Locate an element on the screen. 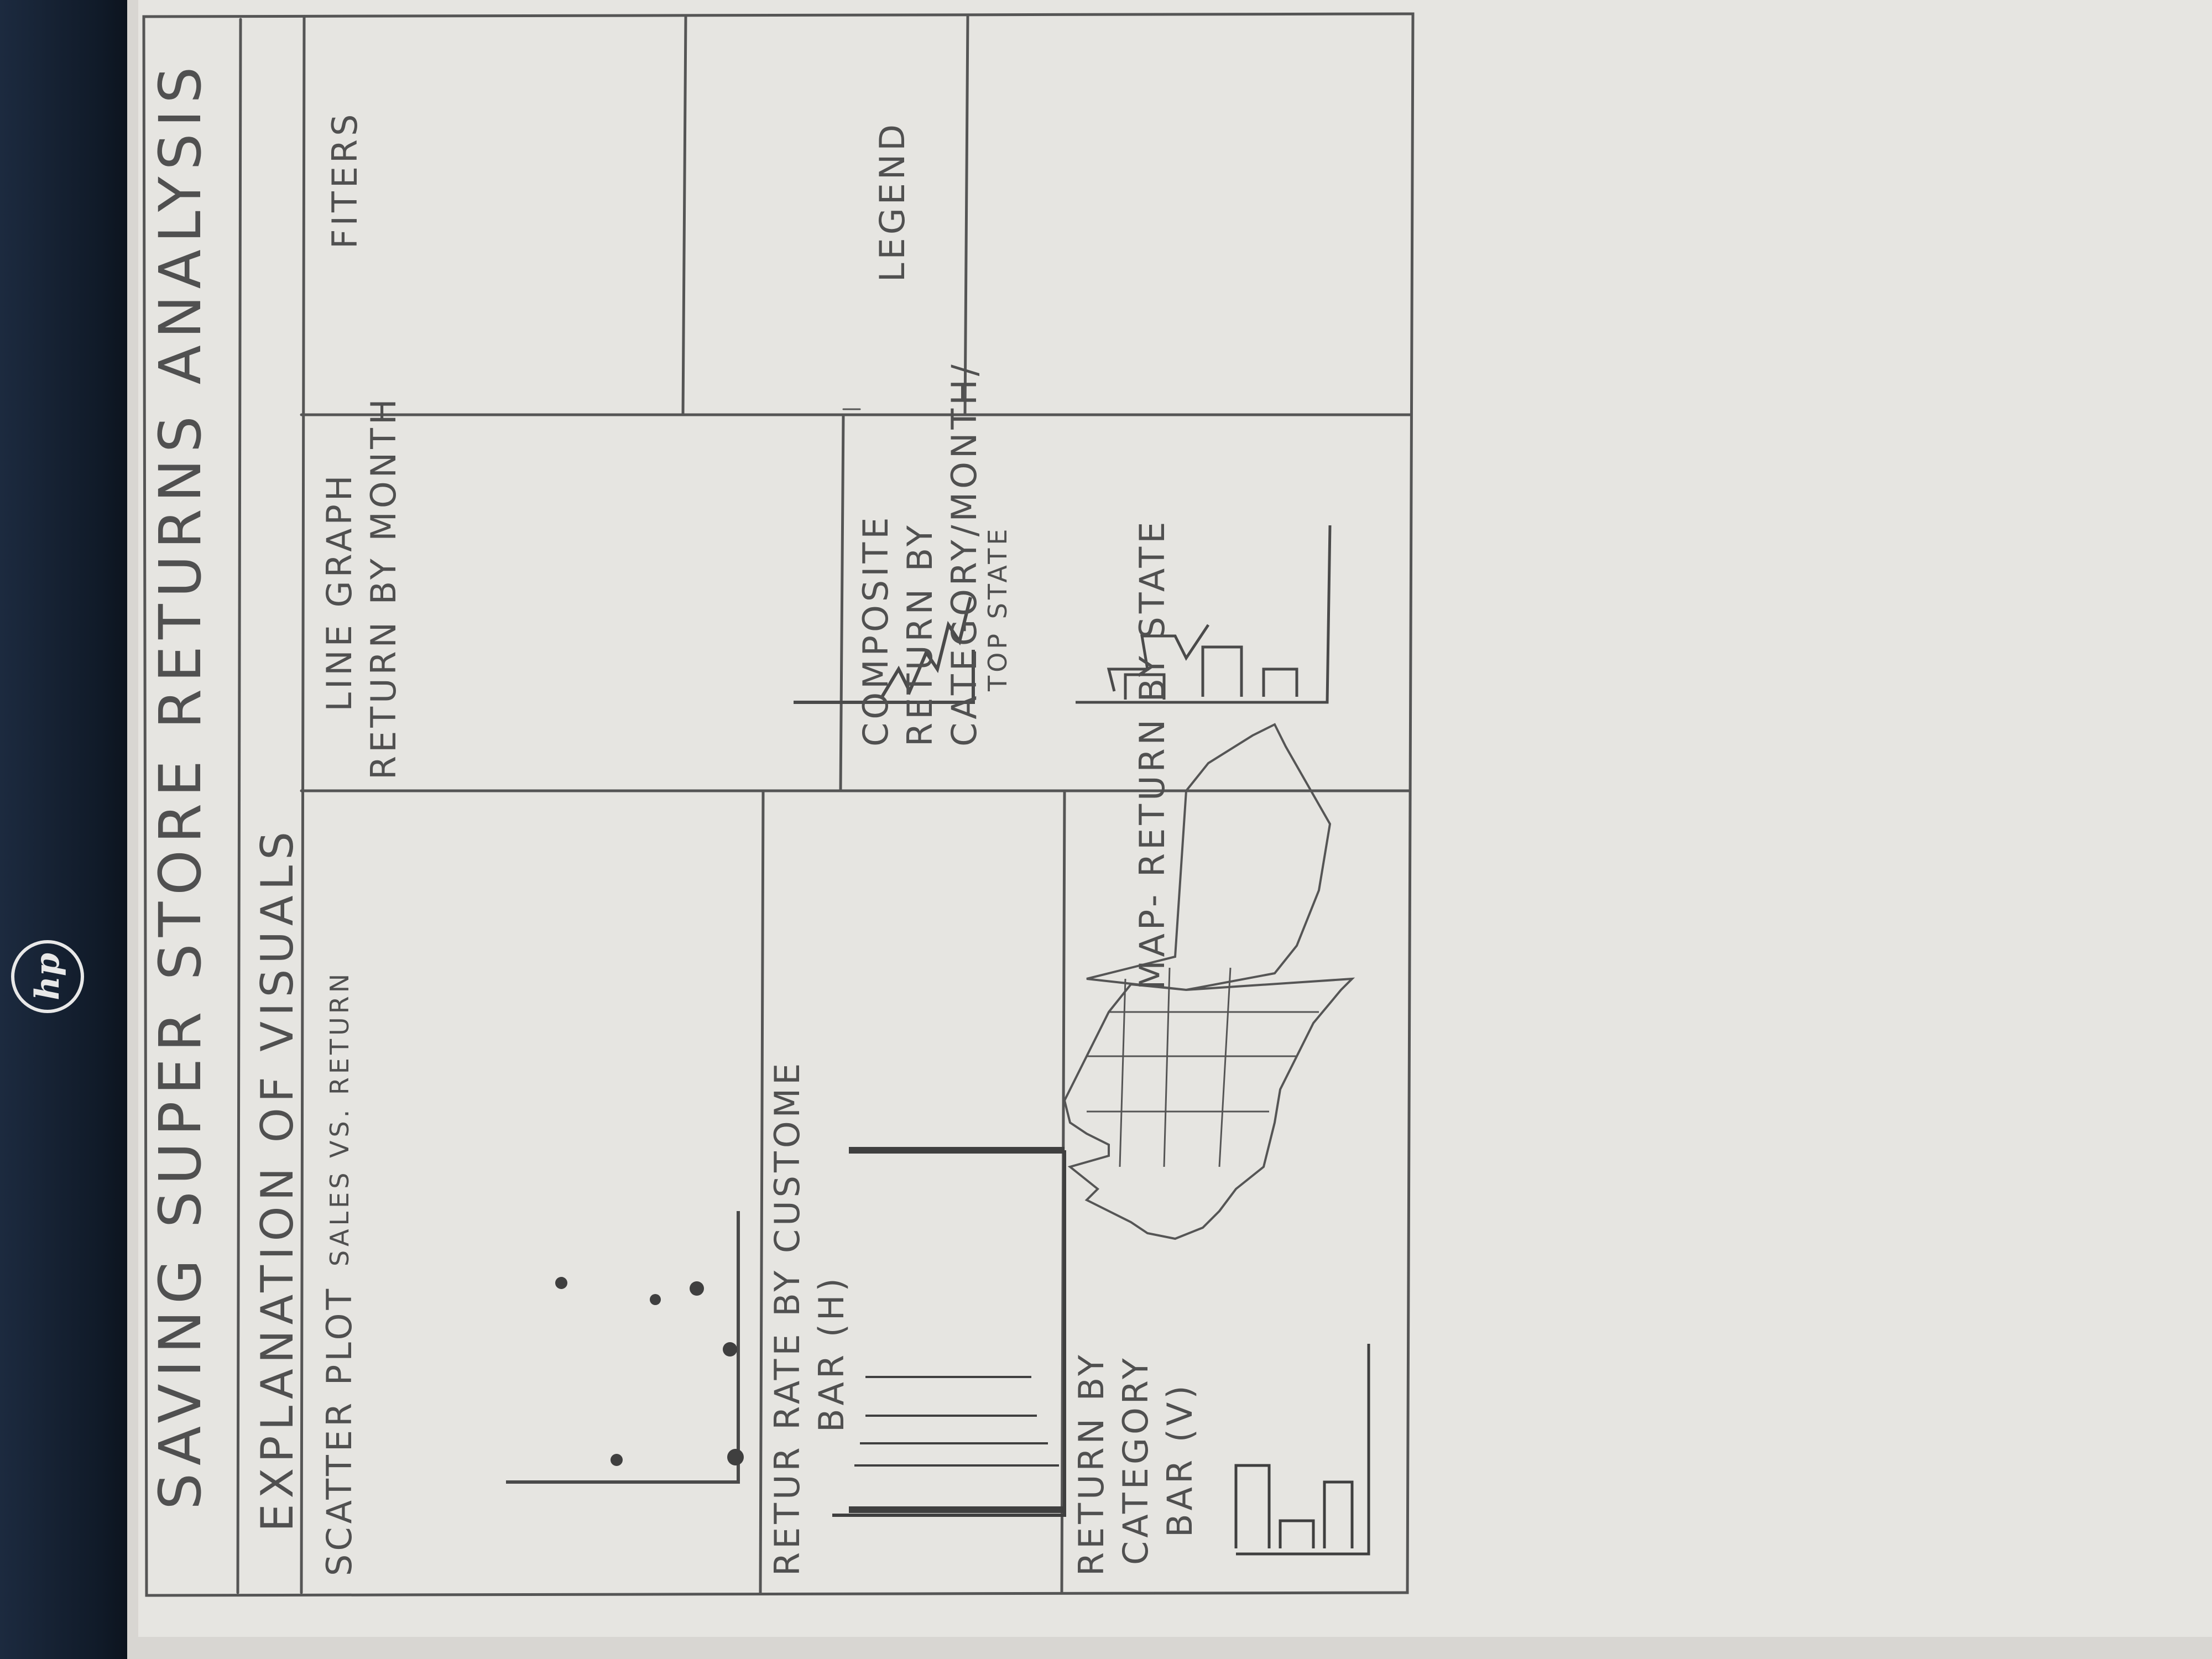 This screenshot has height=1659, width=2212. composite-label-1: COMPOSITE is located at coordinates (876, 630).